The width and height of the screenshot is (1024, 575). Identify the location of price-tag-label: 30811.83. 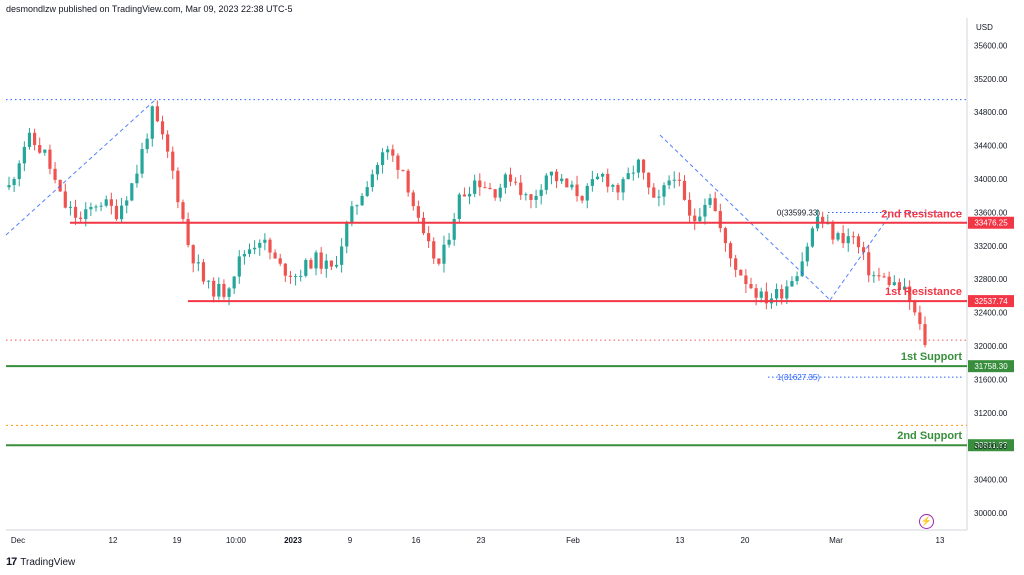
(991, 445).